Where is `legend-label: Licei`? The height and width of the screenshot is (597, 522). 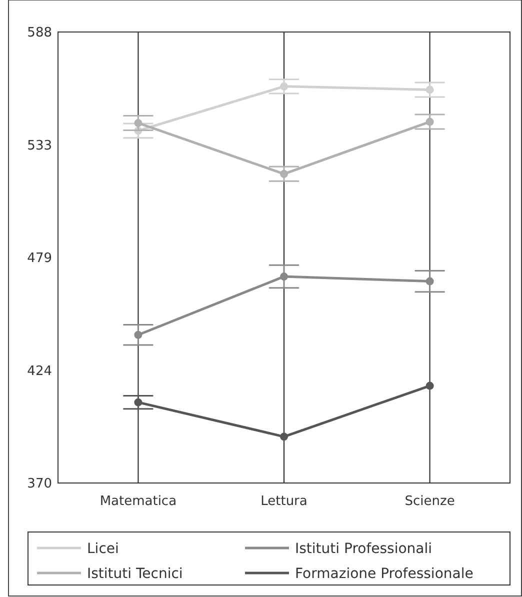 legend-label: Licei is located at coordinates (103, 548).